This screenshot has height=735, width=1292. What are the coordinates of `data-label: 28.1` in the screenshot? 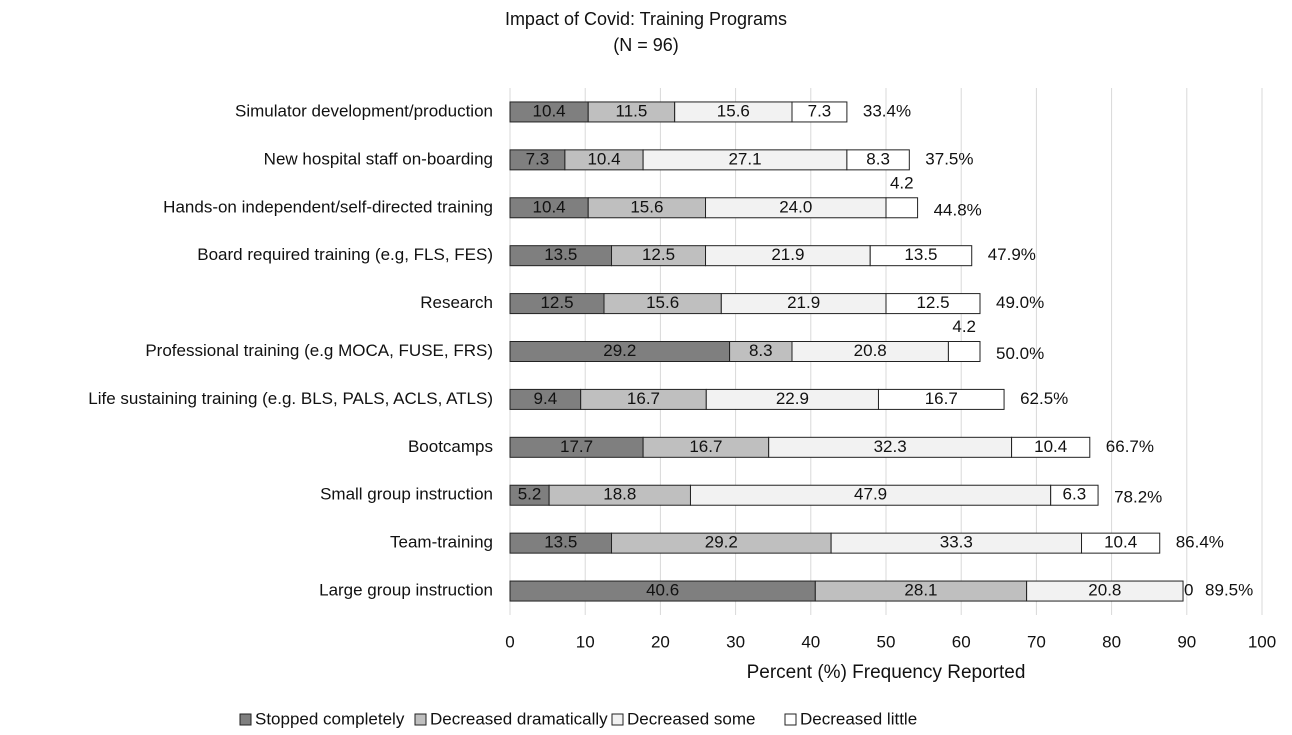 It's located at (920, 590).